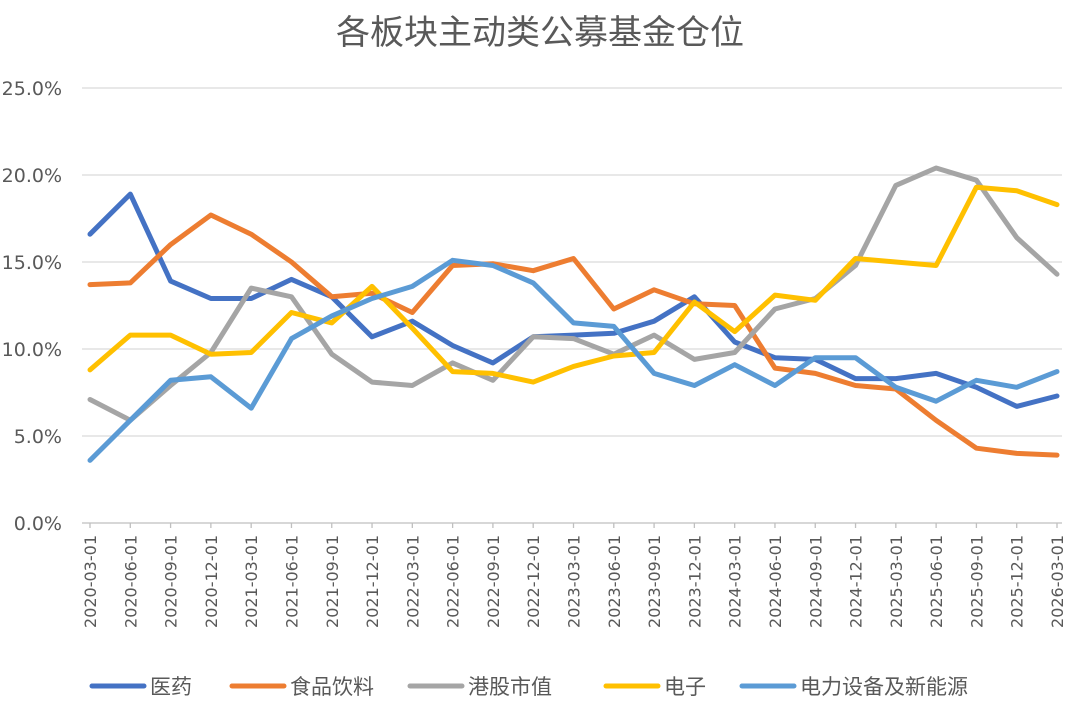 This screenshot has width=1080, height=710. Describe the element at coordinates (90, 581) in the screenshot. I see `x-tick-label: 2020-03-01` at that location.